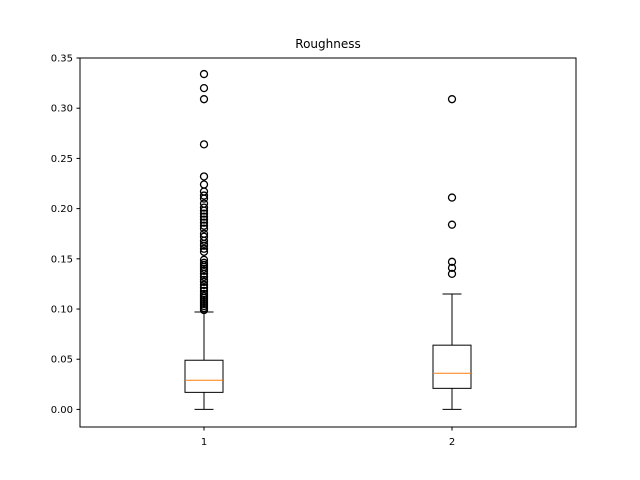  Describe the element at coordinates (62, 109) in the screenshot. I see `y-tick-label: 0.30` at that location.